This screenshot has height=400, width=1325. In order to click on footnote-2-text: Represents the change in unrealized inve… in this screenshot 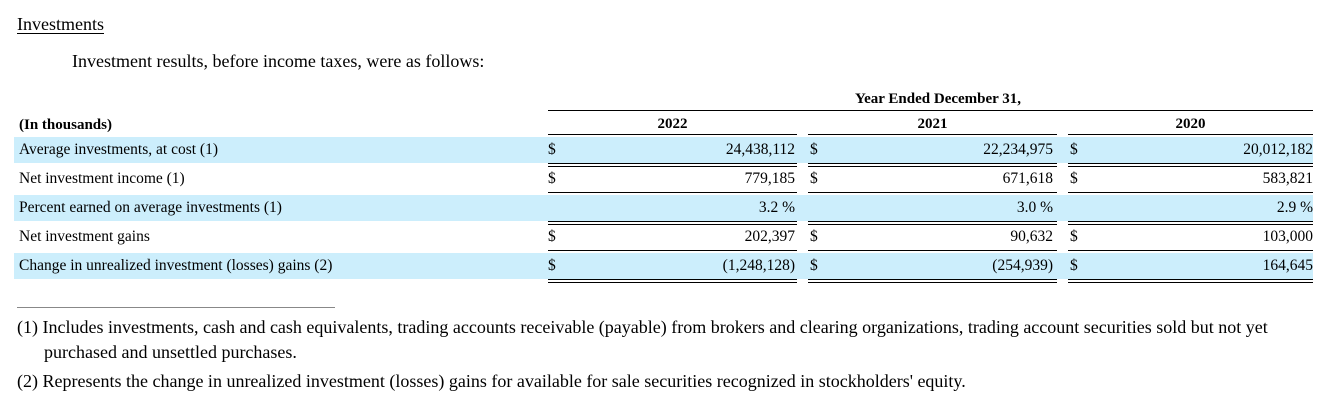, I will do `click(504, 381)`.